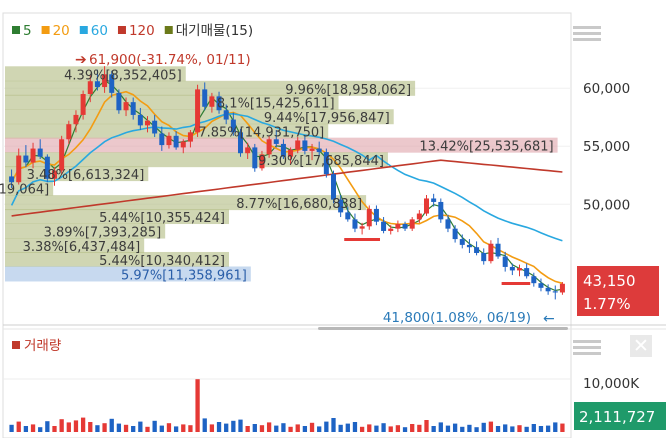 This screenshot has width=666, height=438. Describe the element at coordinates (443, 328) in the screenshot. I see `horizontal-scrollbar` at that location.